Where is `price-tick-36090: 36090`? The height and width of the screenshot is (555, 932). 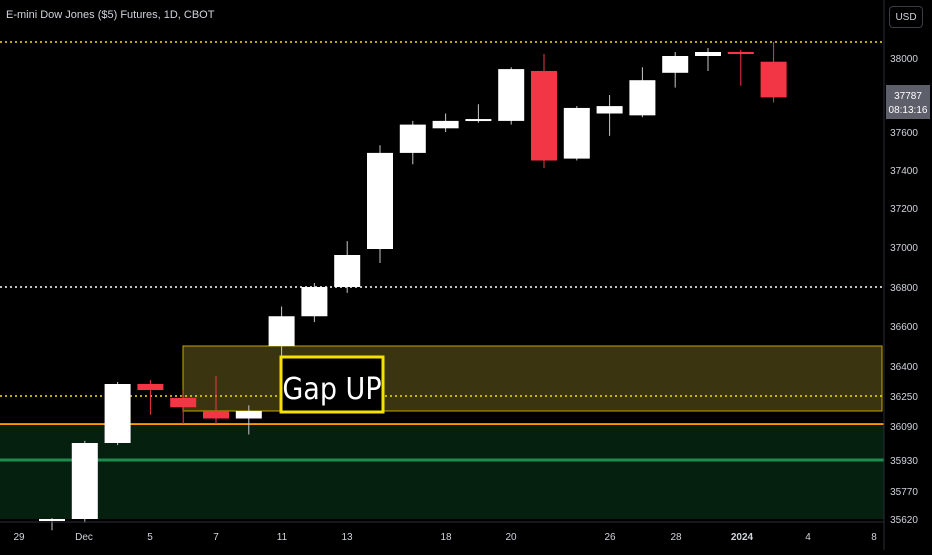
price-tick-36090: 36090 is located at coordinates (904, 427).